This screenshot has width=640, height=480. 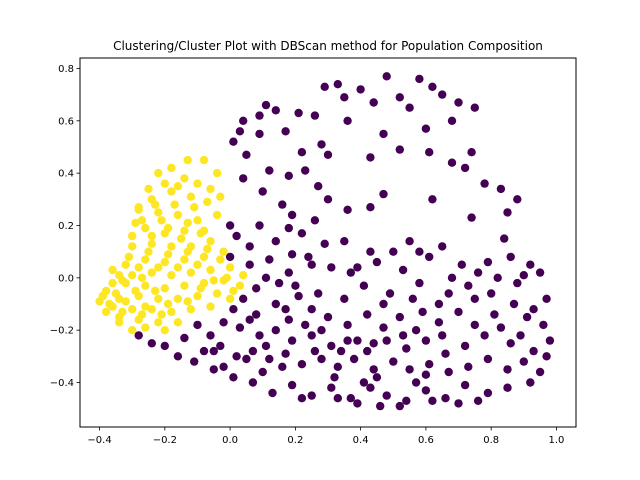 What do you see at coordinates (556, 440) in the screenshot?
I see `x-tick-label: 1.0` at bounding box center [556, 440].